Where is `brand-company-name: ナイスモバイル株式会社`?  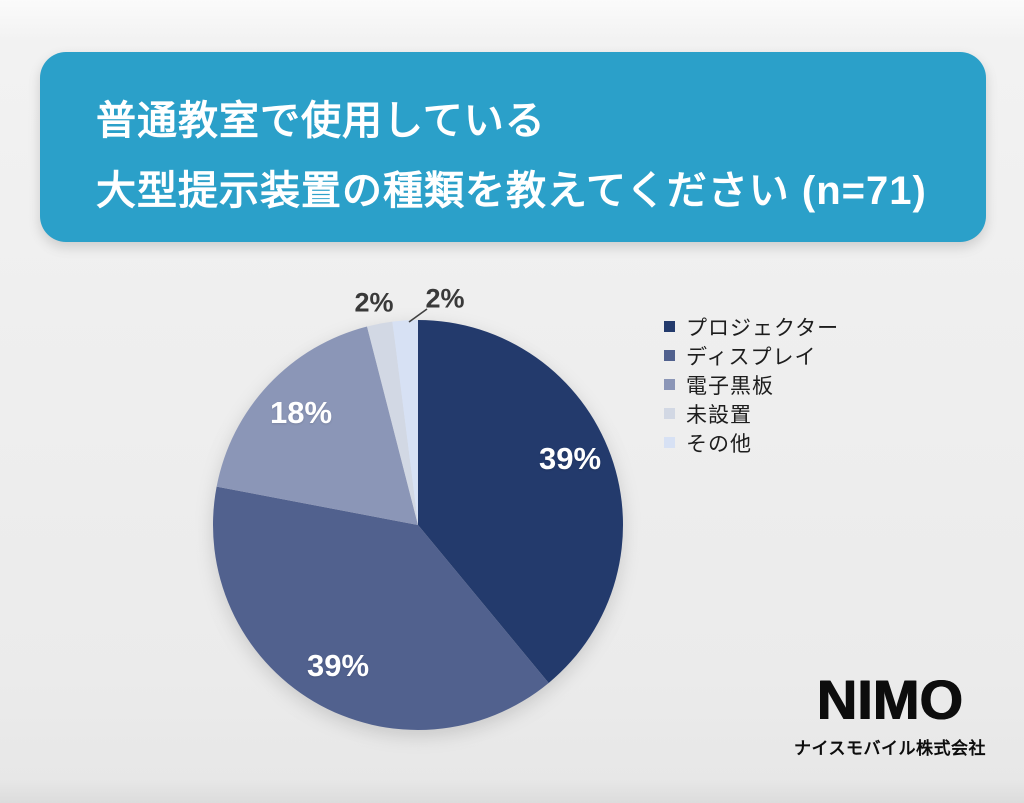 brand-company-name: ナイスモバイル株式会社 is located at coordinates (890, 748).